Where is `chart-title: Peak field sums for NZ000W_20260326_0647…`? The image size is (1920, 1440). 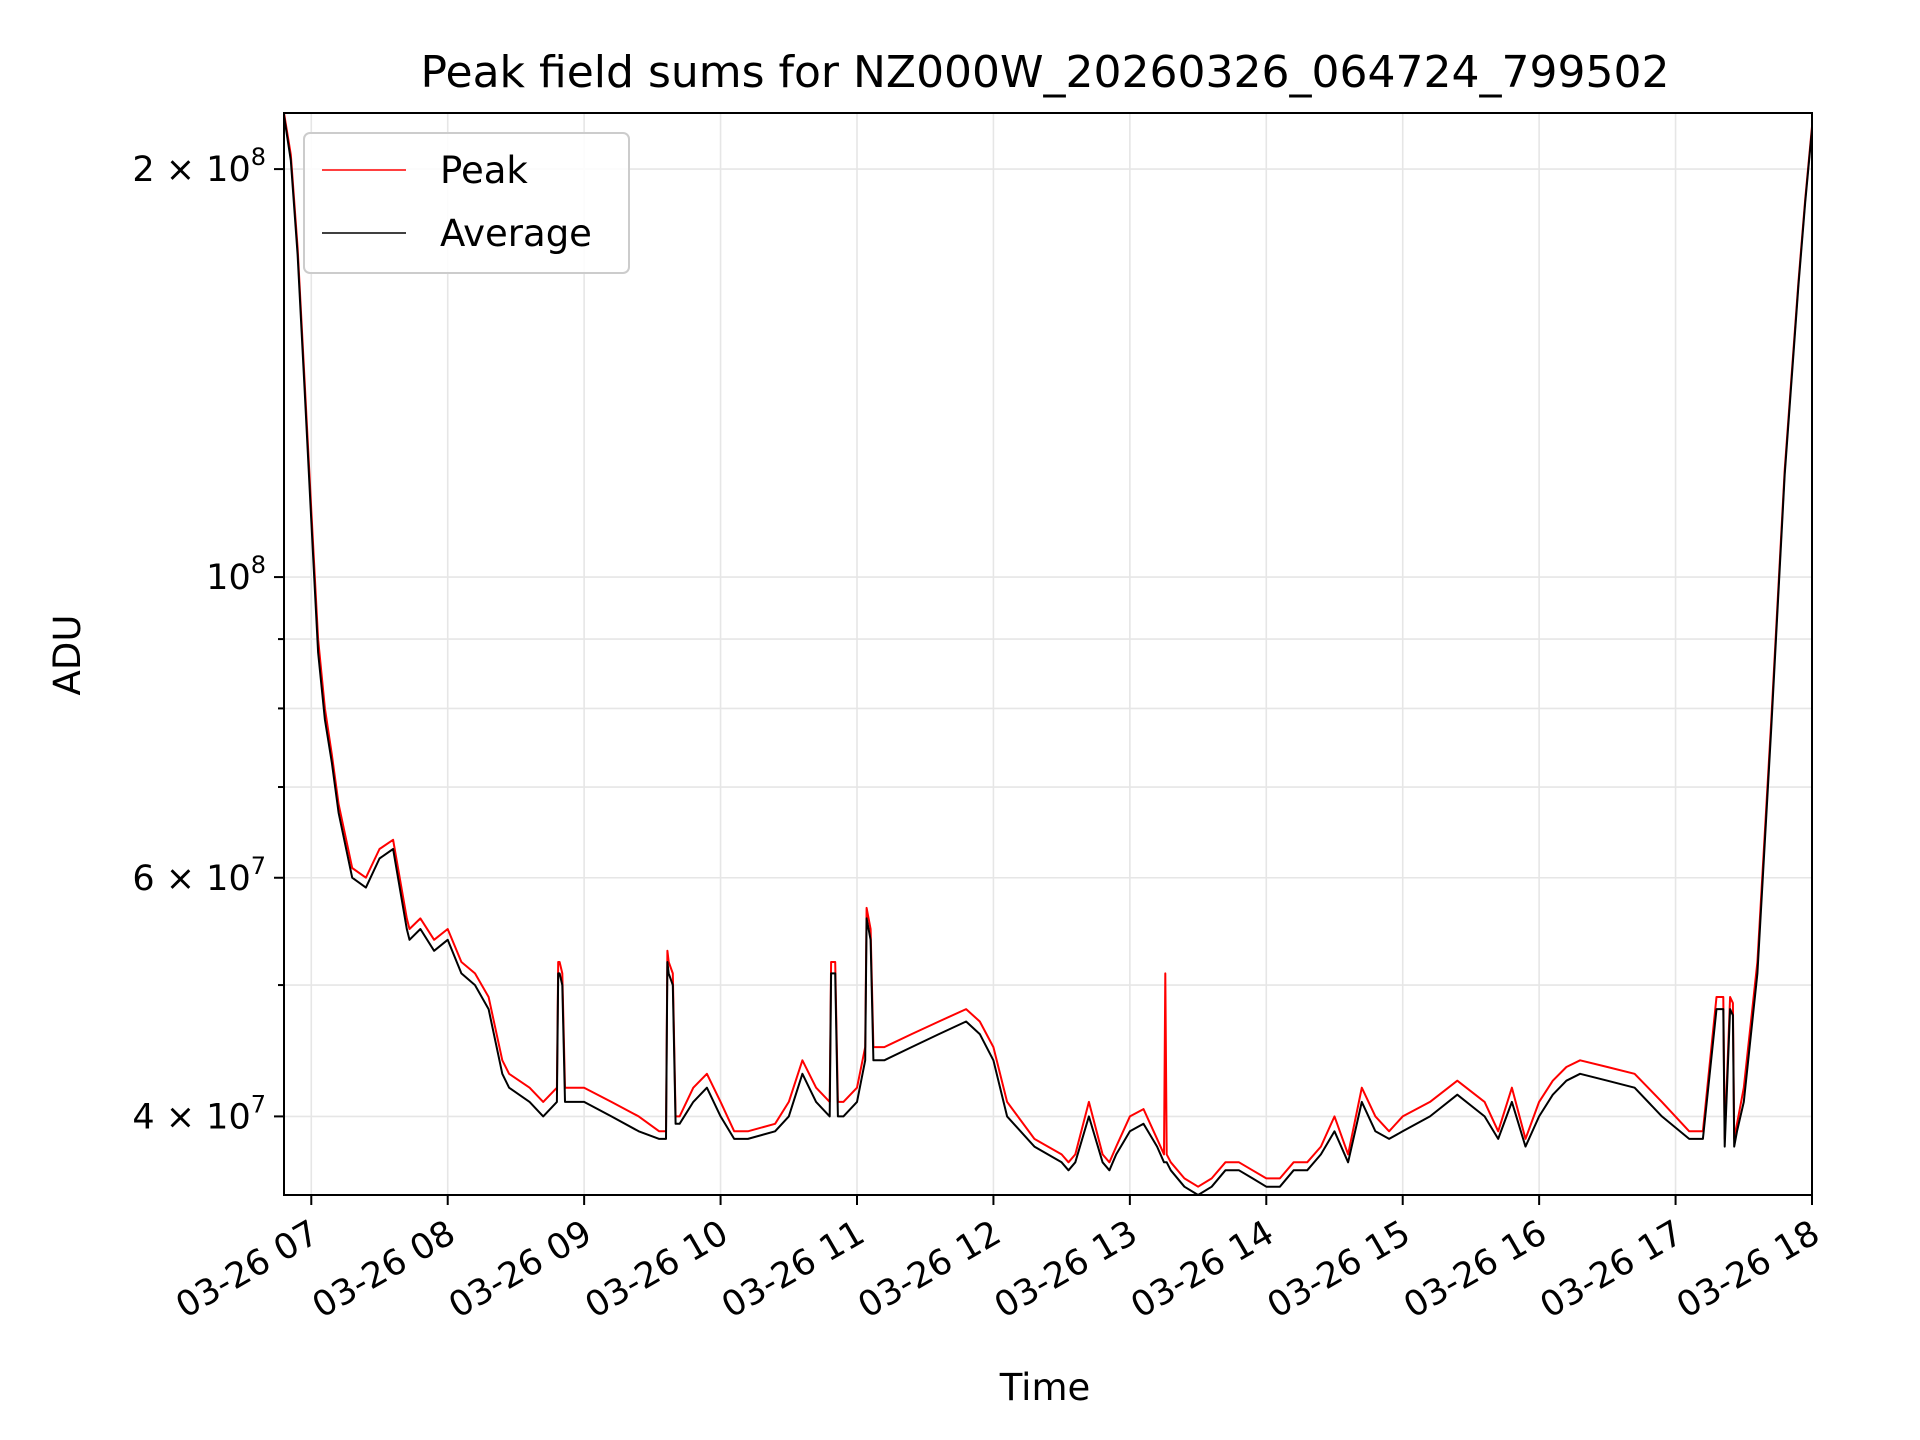 chart-title: Peak field sums for NZ000W_20260326_0647… is located at coordinates (1045, 72).